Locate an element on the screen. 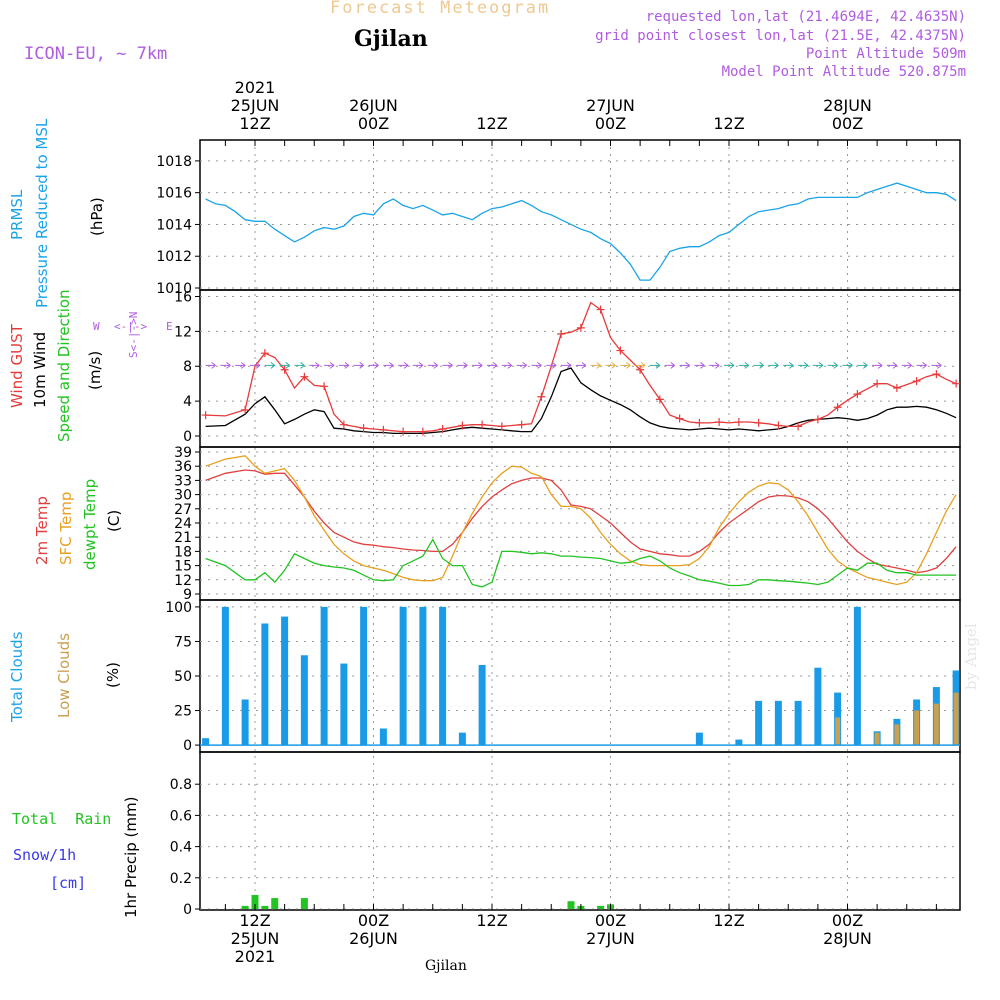 The height and width of the screenshot is (1000, 1000). clouds-y-tick-label: 75 is located at coordinates (183, 642).